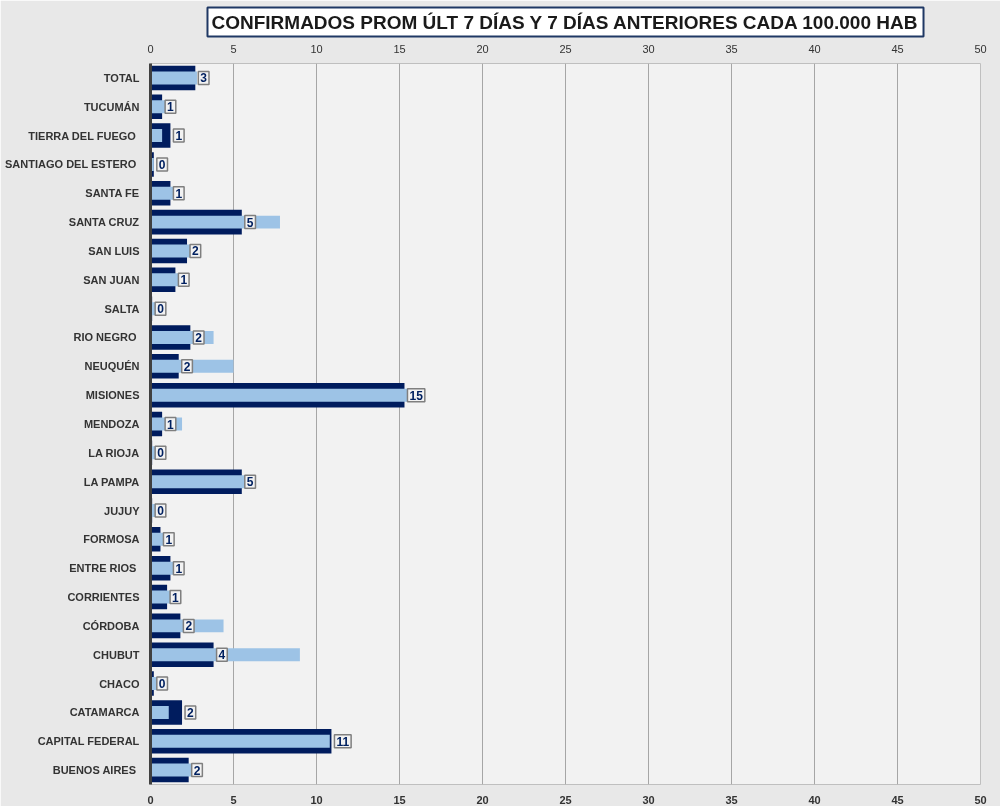  What do you see at coordinates (897, 799) in the screenshot?
I see `x2-tick-label: 45` at bounding box center [897, 799].